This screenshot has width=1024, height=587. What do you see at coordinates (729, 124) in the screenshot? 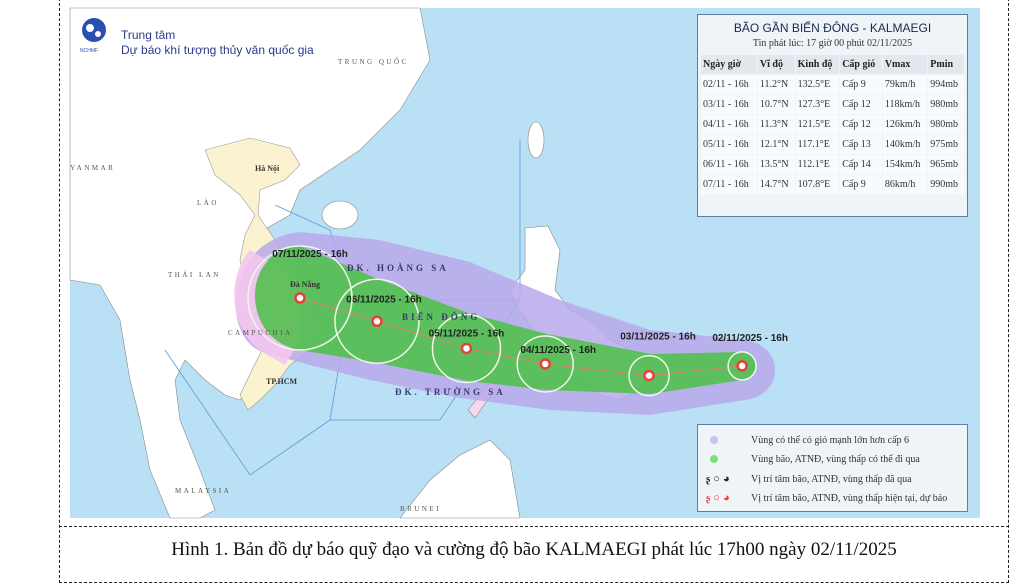
I see `table-cell: 04/11 - 16h` at bounding box center [729, 124].